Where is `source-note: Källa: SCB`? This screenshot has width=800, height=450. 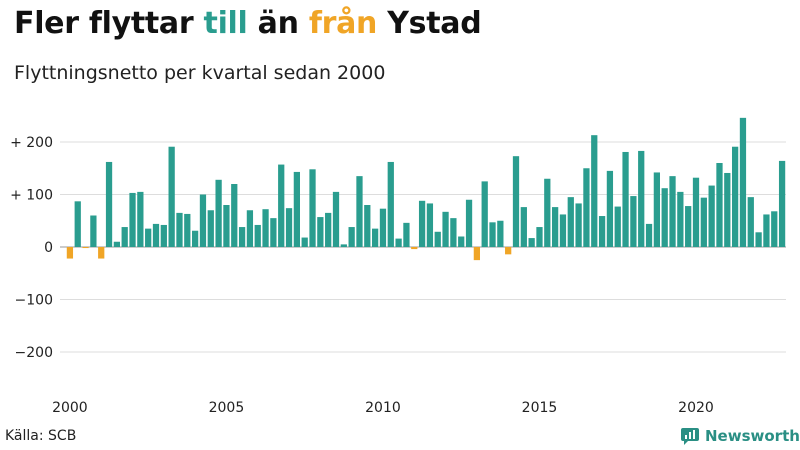
source-note: Källa: SCB is located at coordinates (41, 436).